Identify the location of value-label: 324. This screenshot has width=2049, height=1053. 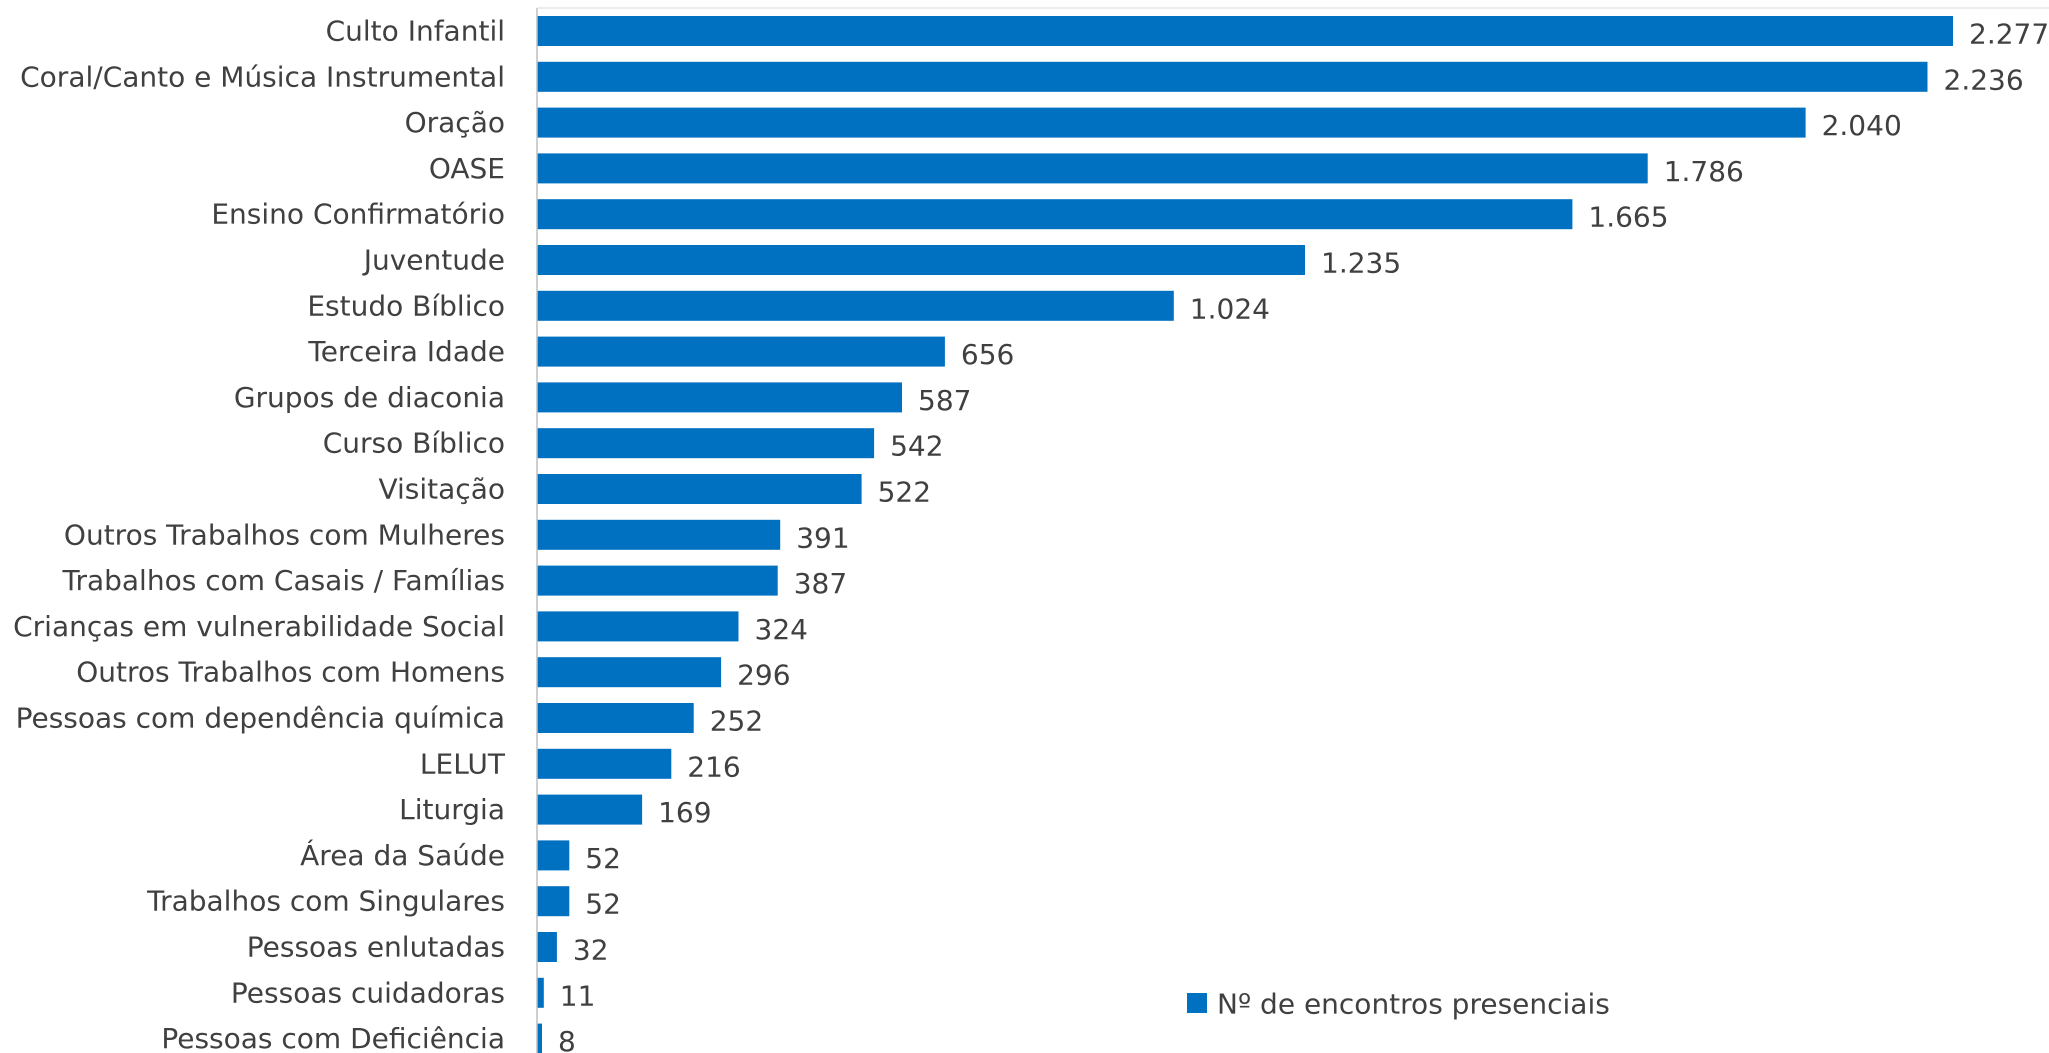
(781, 629).